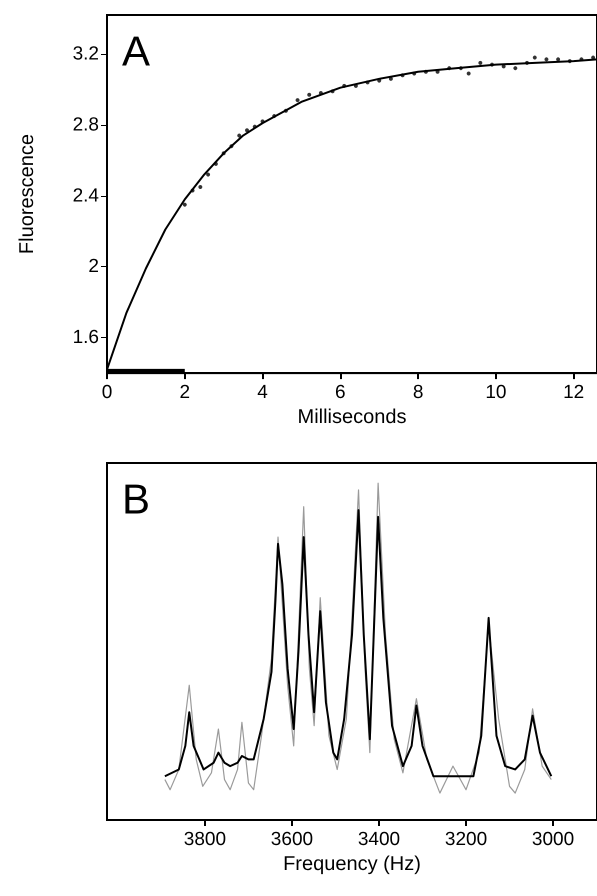  Describe the element at coordinates (86, 195) in the screenshot. I see `y-tick-label: 2.4` at that location.